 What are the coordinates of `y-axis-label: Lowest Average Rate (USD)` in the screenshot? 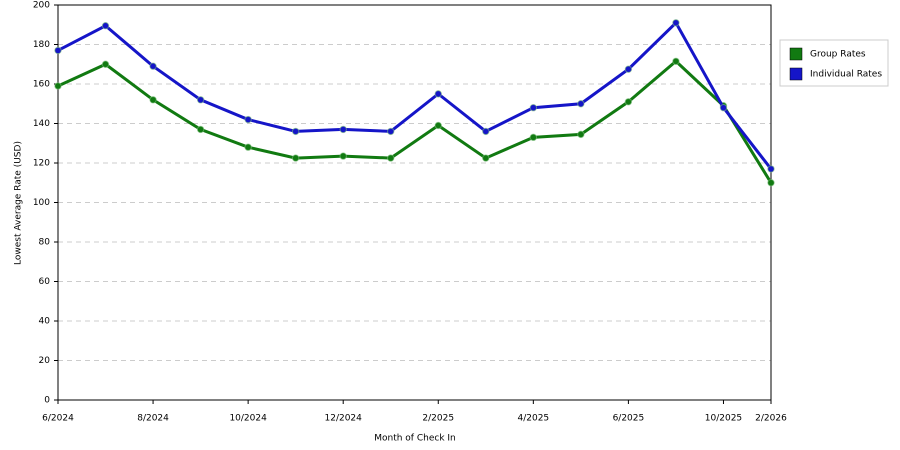 It's located at (19, 203).